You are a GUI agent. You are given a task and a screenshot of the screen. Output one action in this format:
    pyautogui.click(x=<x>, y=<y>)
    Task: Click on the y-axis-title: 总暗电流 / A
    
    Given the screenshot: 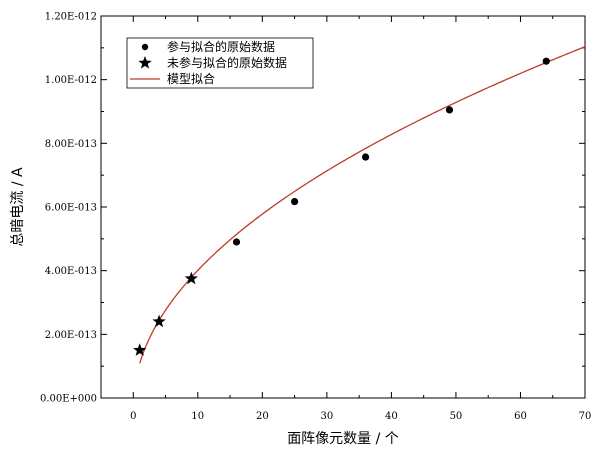 What is the action you would take?
    pyautogui.click(x=18, y=207)
    